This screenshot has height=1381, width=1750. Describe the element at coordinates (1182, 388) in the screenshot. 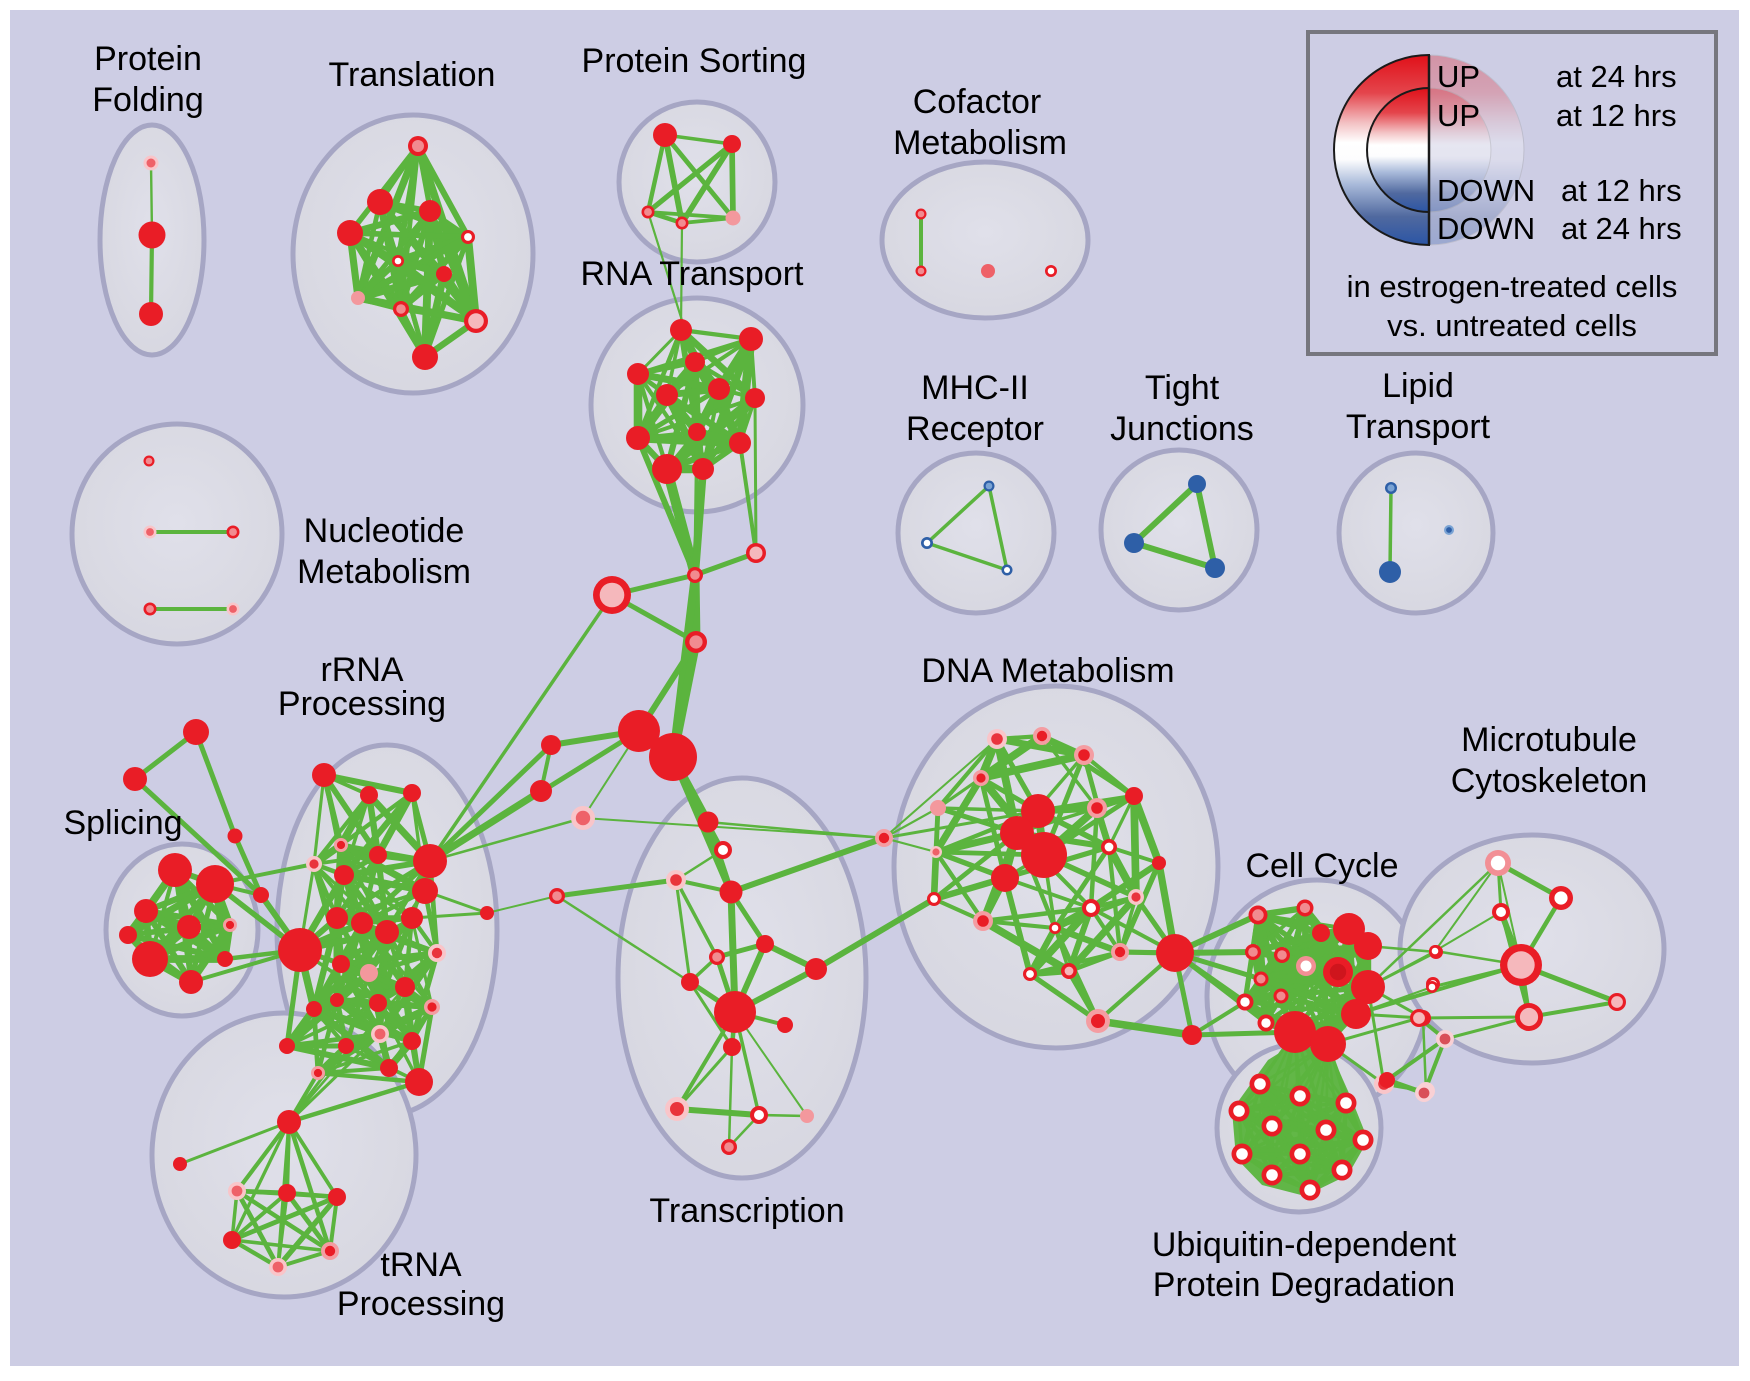

I see `svg-text: Tight` at that location.